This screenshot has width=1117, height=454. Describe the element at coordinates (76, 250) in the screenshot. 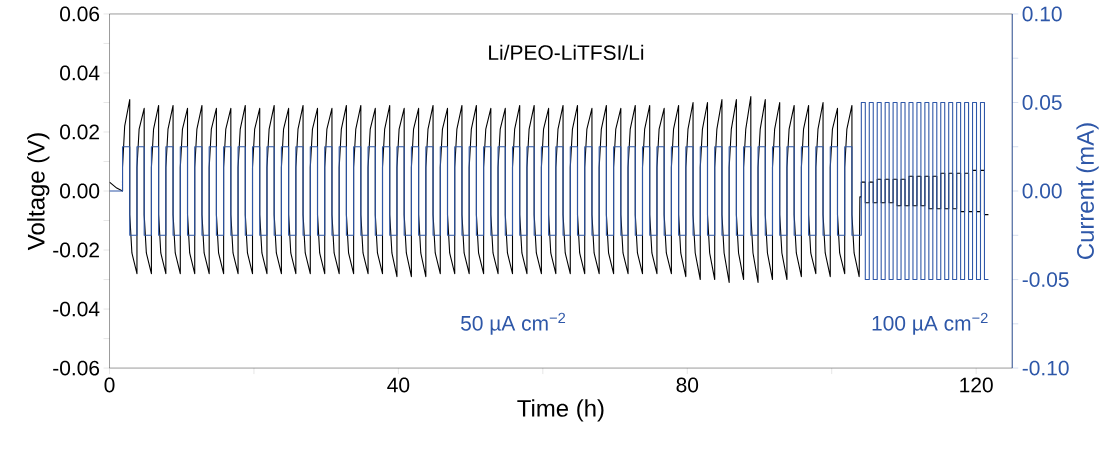

I see `y-tick-label: -0.02` at that location.